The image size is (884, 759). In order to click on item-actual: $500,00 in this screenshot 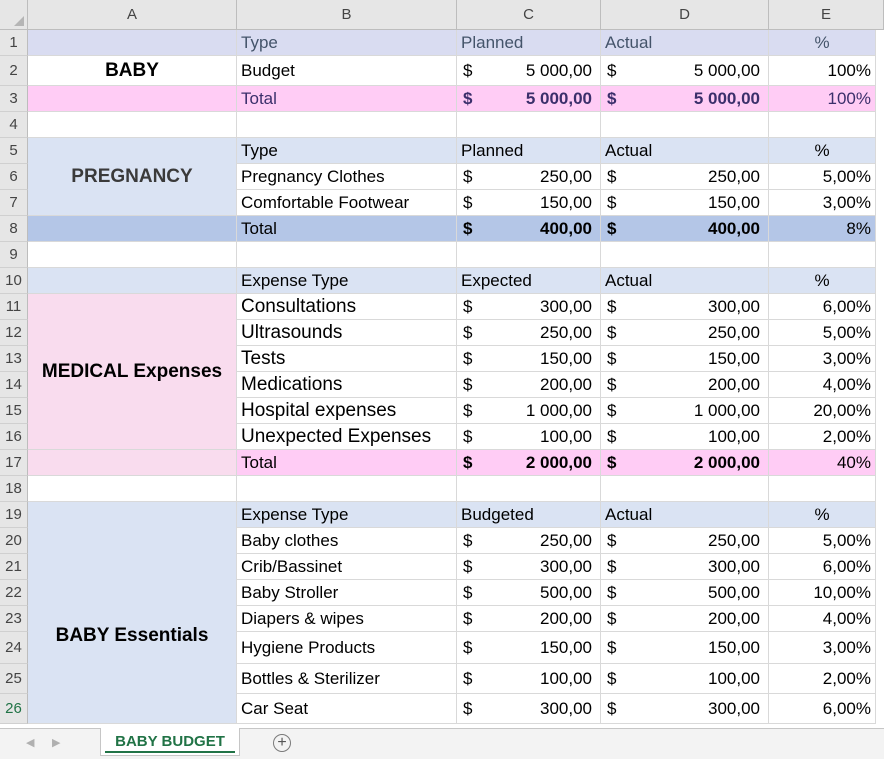, I will do `click(685, 593)`.